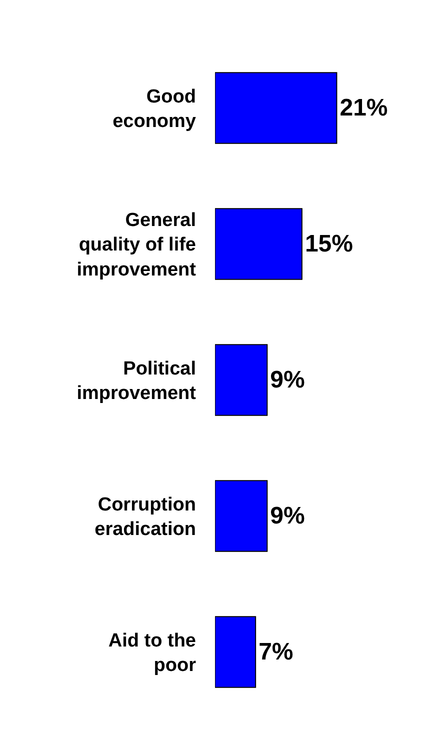  What do you see at coordinates (145, 517) in the screenshot?
I see `y-tick-label: Corruption eradication` at bounding box center [145, 517].